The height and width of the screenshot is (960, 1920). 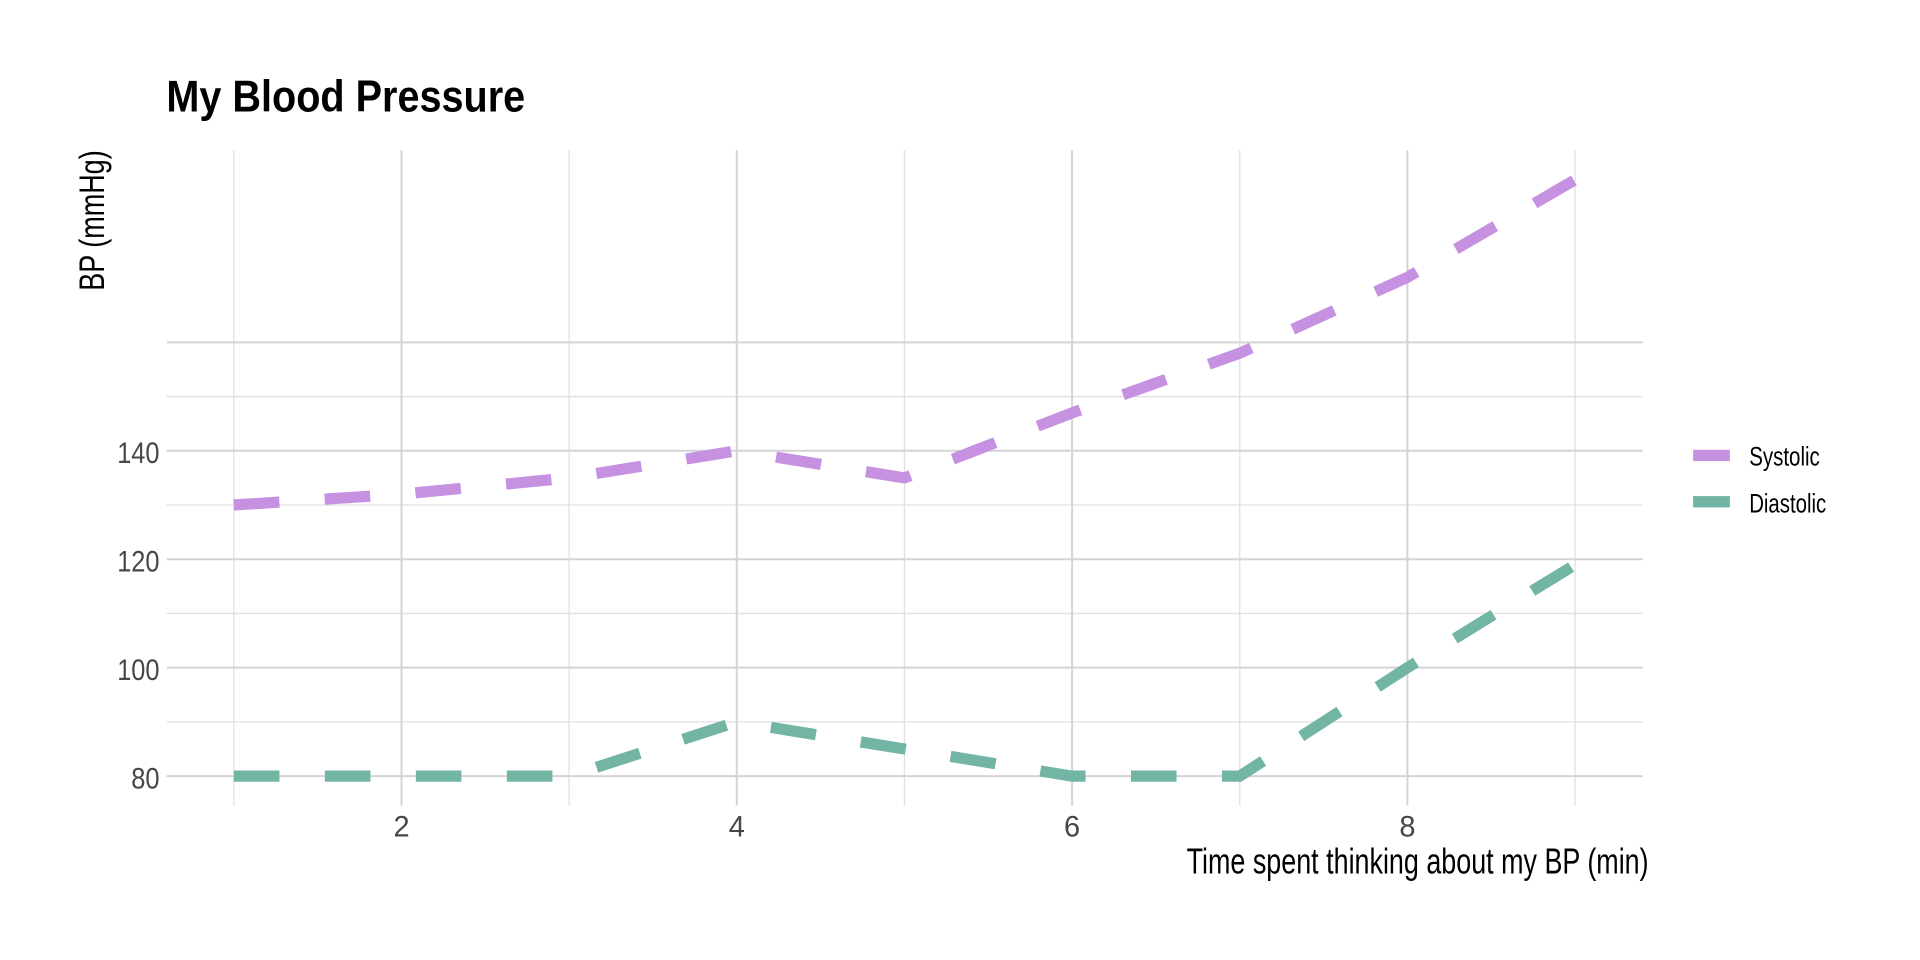 I want to click on svg-text: 80, so click(x=145, y=778).